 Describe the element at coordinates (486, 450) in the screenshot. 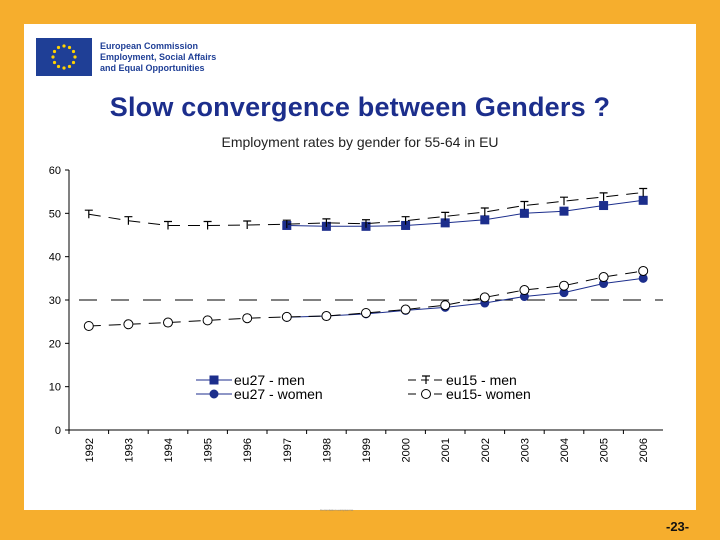

I see `x-tick-label: 2002` at that location.